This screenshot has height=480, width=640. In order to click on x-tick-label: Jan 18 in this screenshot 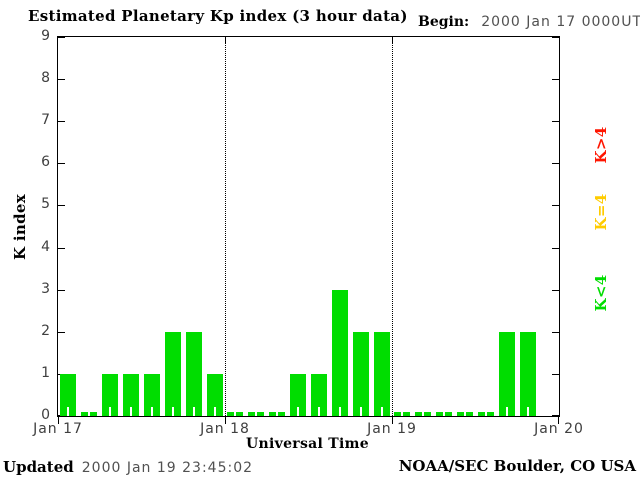, I will do `click(225, 429)`.